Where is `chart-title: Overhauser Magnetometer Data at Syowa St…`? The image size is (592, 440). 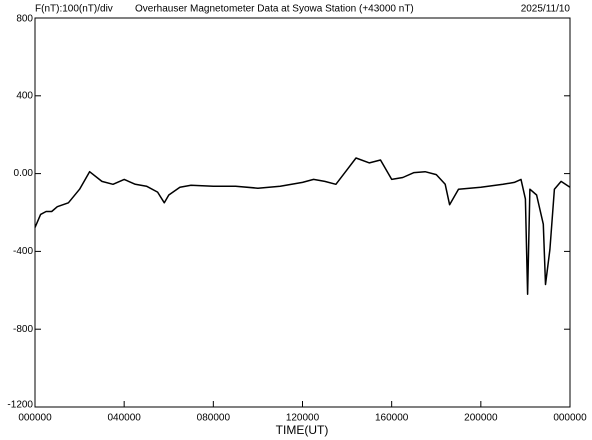 chart-title: Overhauser Magnetometer Data at Syowa St… is located at coordinates (274, 9).